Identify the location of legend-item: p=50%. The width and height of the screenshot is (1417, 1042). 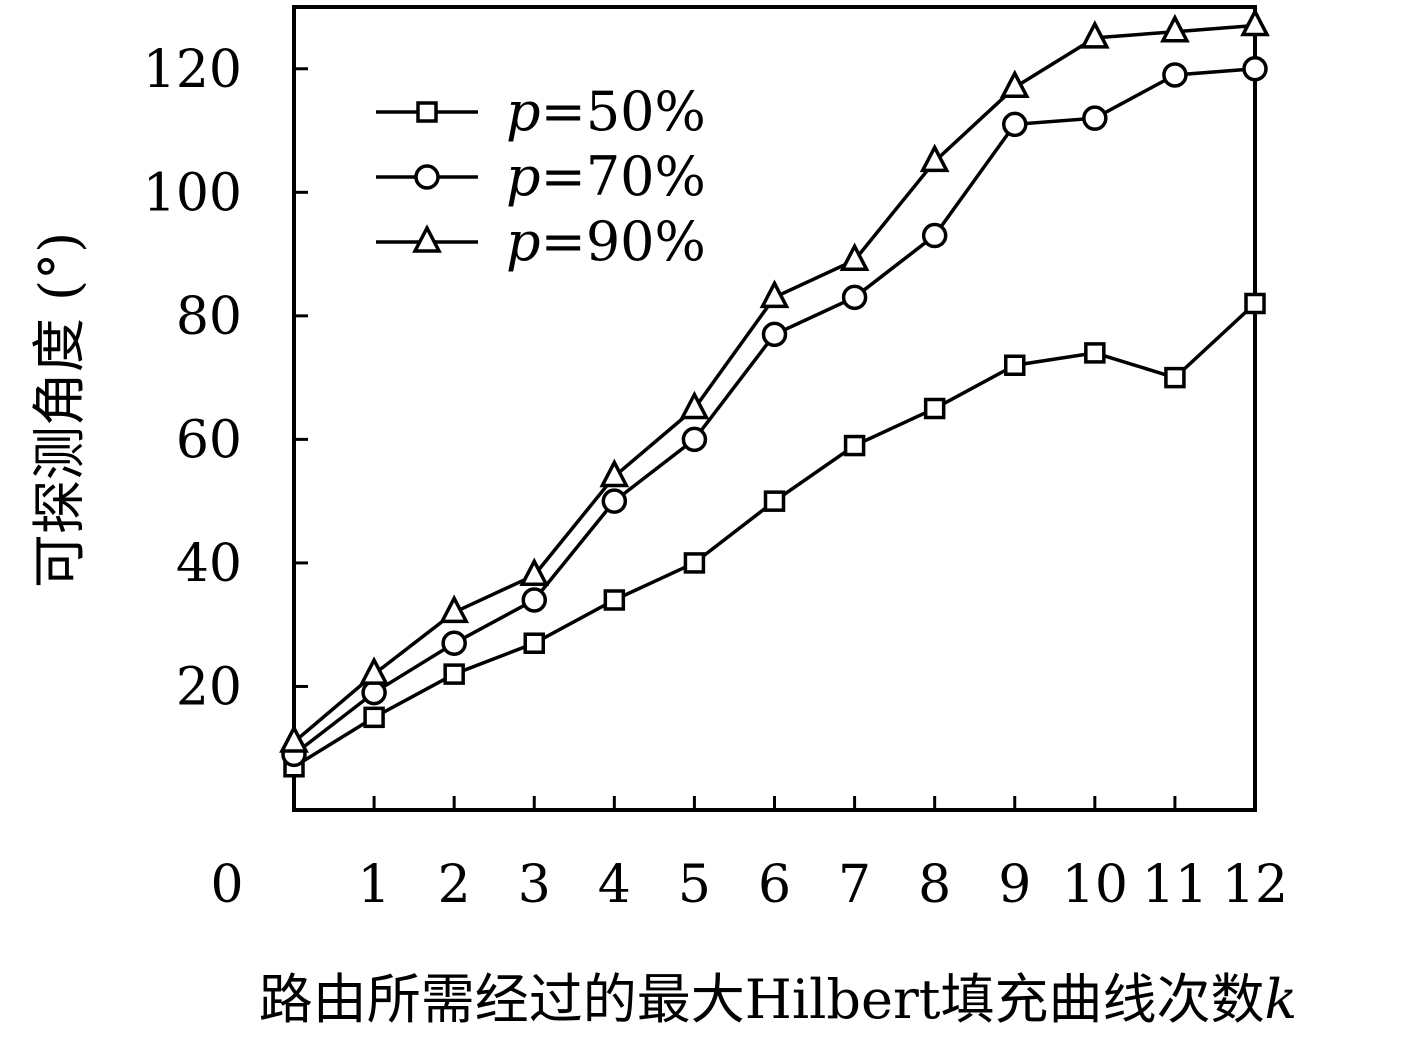
(541, 111).